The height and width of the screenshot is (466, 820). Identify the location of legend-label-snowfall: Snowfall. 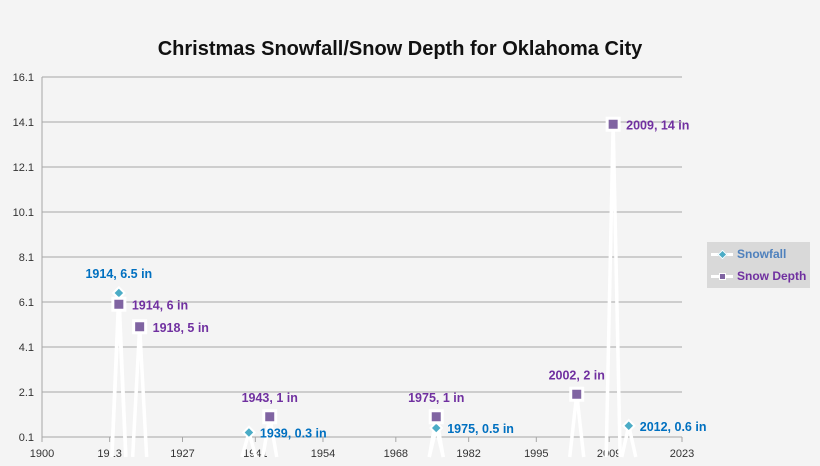
(762, 254).